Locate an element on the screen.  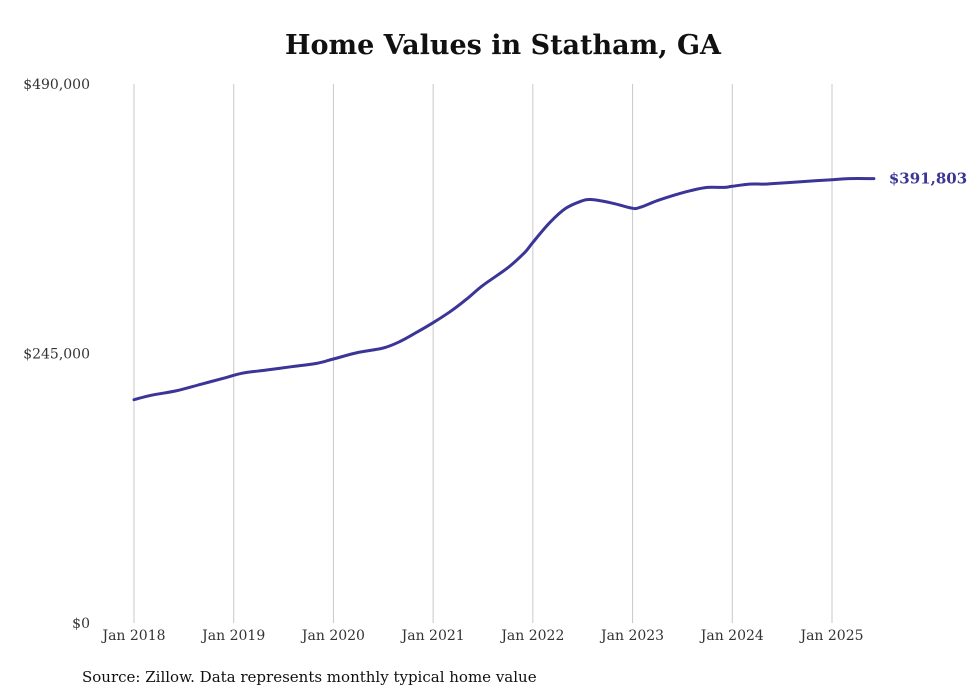
y-tick-label: $0 is located at coordinates (81, 624).